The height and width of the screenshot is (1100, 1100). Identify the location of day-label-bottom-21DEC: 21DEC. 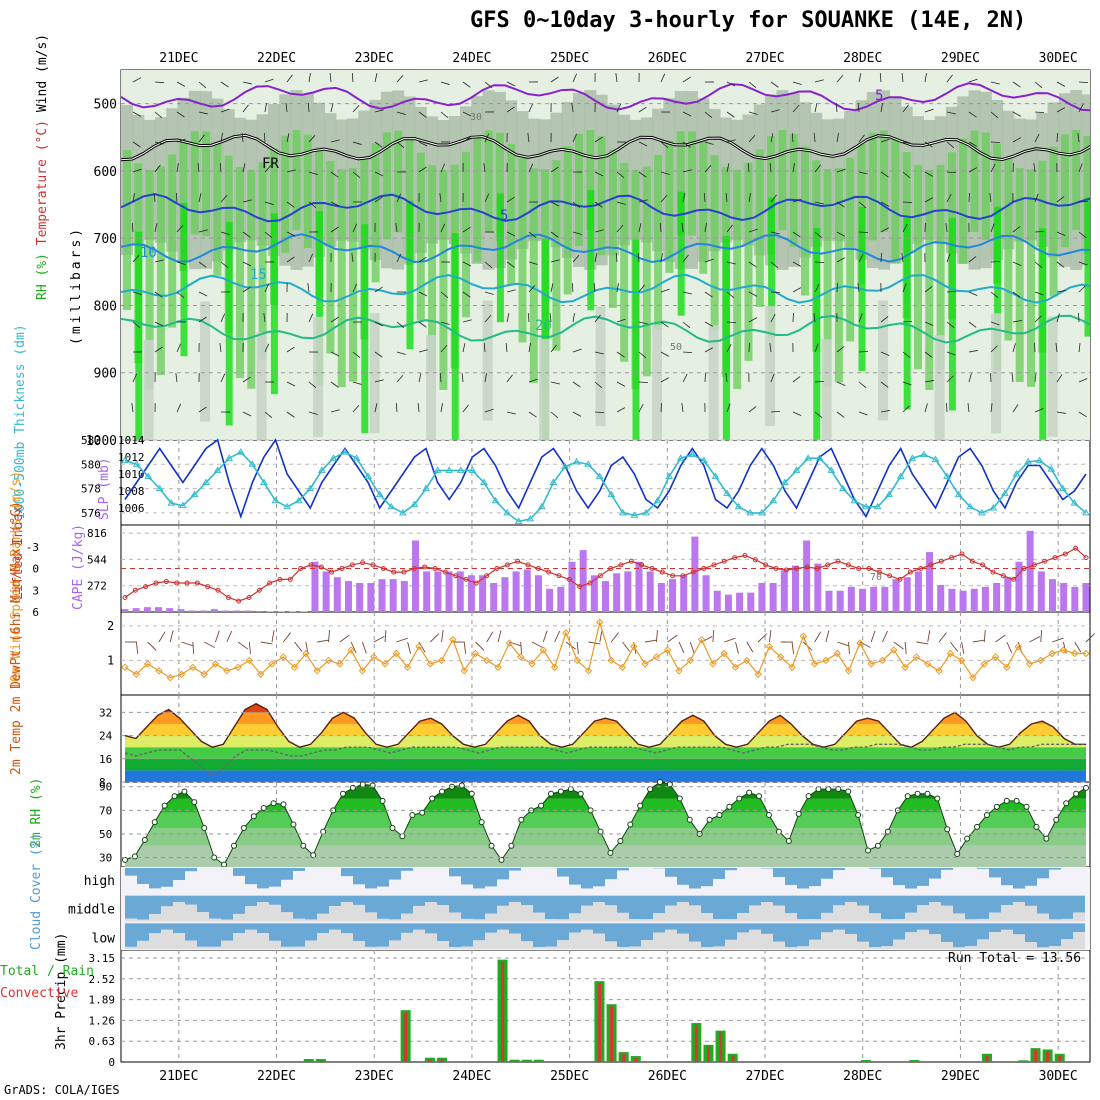
(178, 1076).